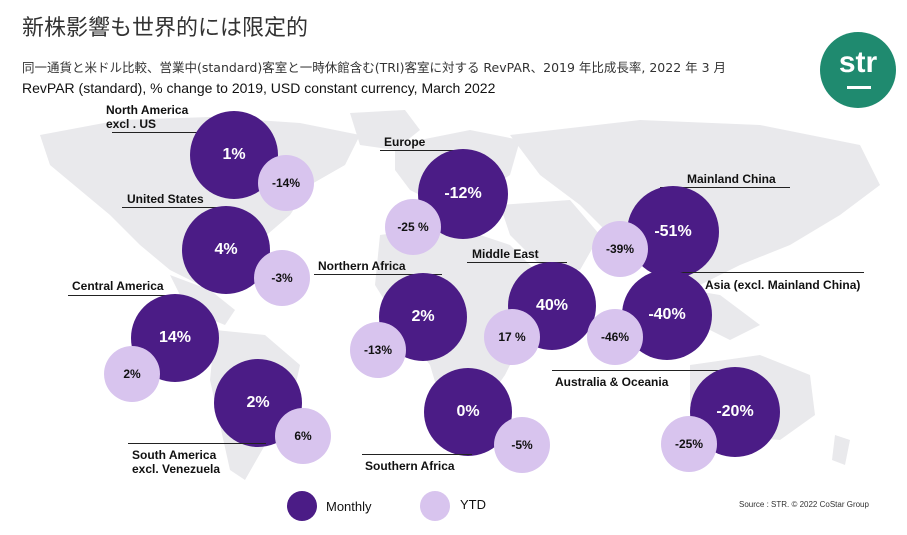 The width and height of the screenshot is (907, 535). Describe the element at coordinates (147, 110) in the screenshot. I see `region-label-line: North America` at that location.